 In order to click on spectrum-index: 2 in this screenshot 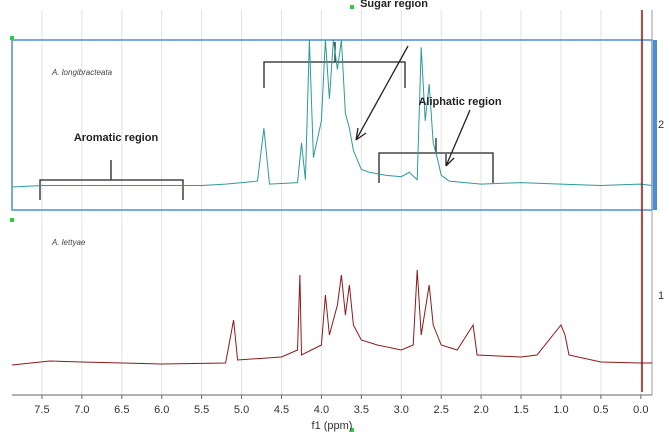, I will do `click(661, 125)`.